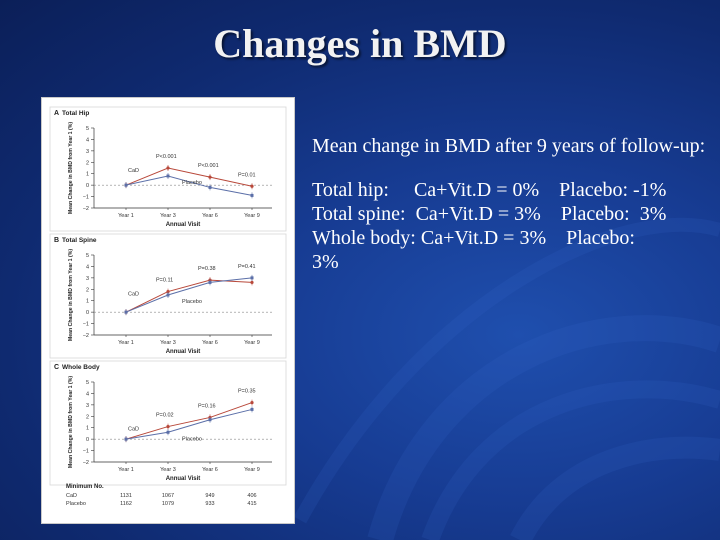  I want to click on p-value-annotation: P=0.02, so click(165, 416).